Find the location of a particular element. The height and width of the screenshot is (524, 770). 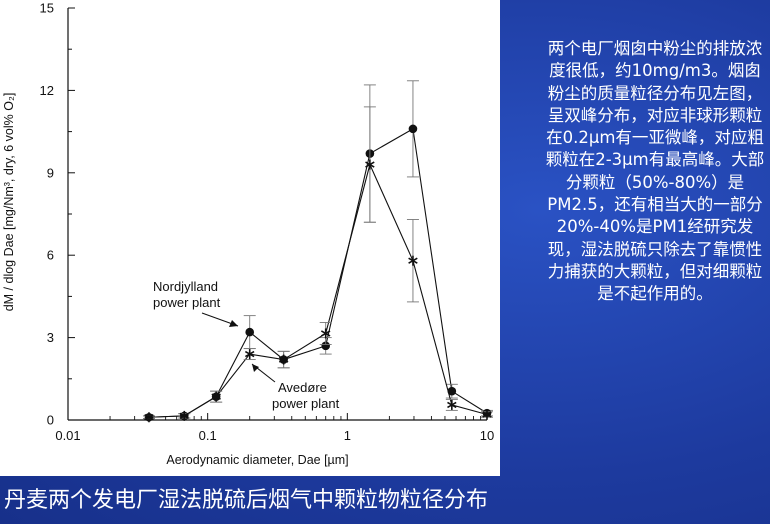

chart-annotations: Nordjylland power plant Avedøre power plant is located at coordinates (246, 345).